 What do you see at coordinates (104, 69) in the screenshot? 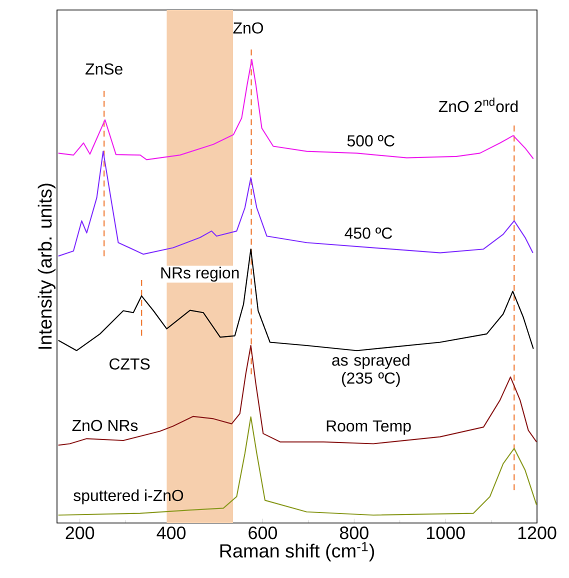
I see `ref-line-label: ZnSe` at bounding box center [104, 69].